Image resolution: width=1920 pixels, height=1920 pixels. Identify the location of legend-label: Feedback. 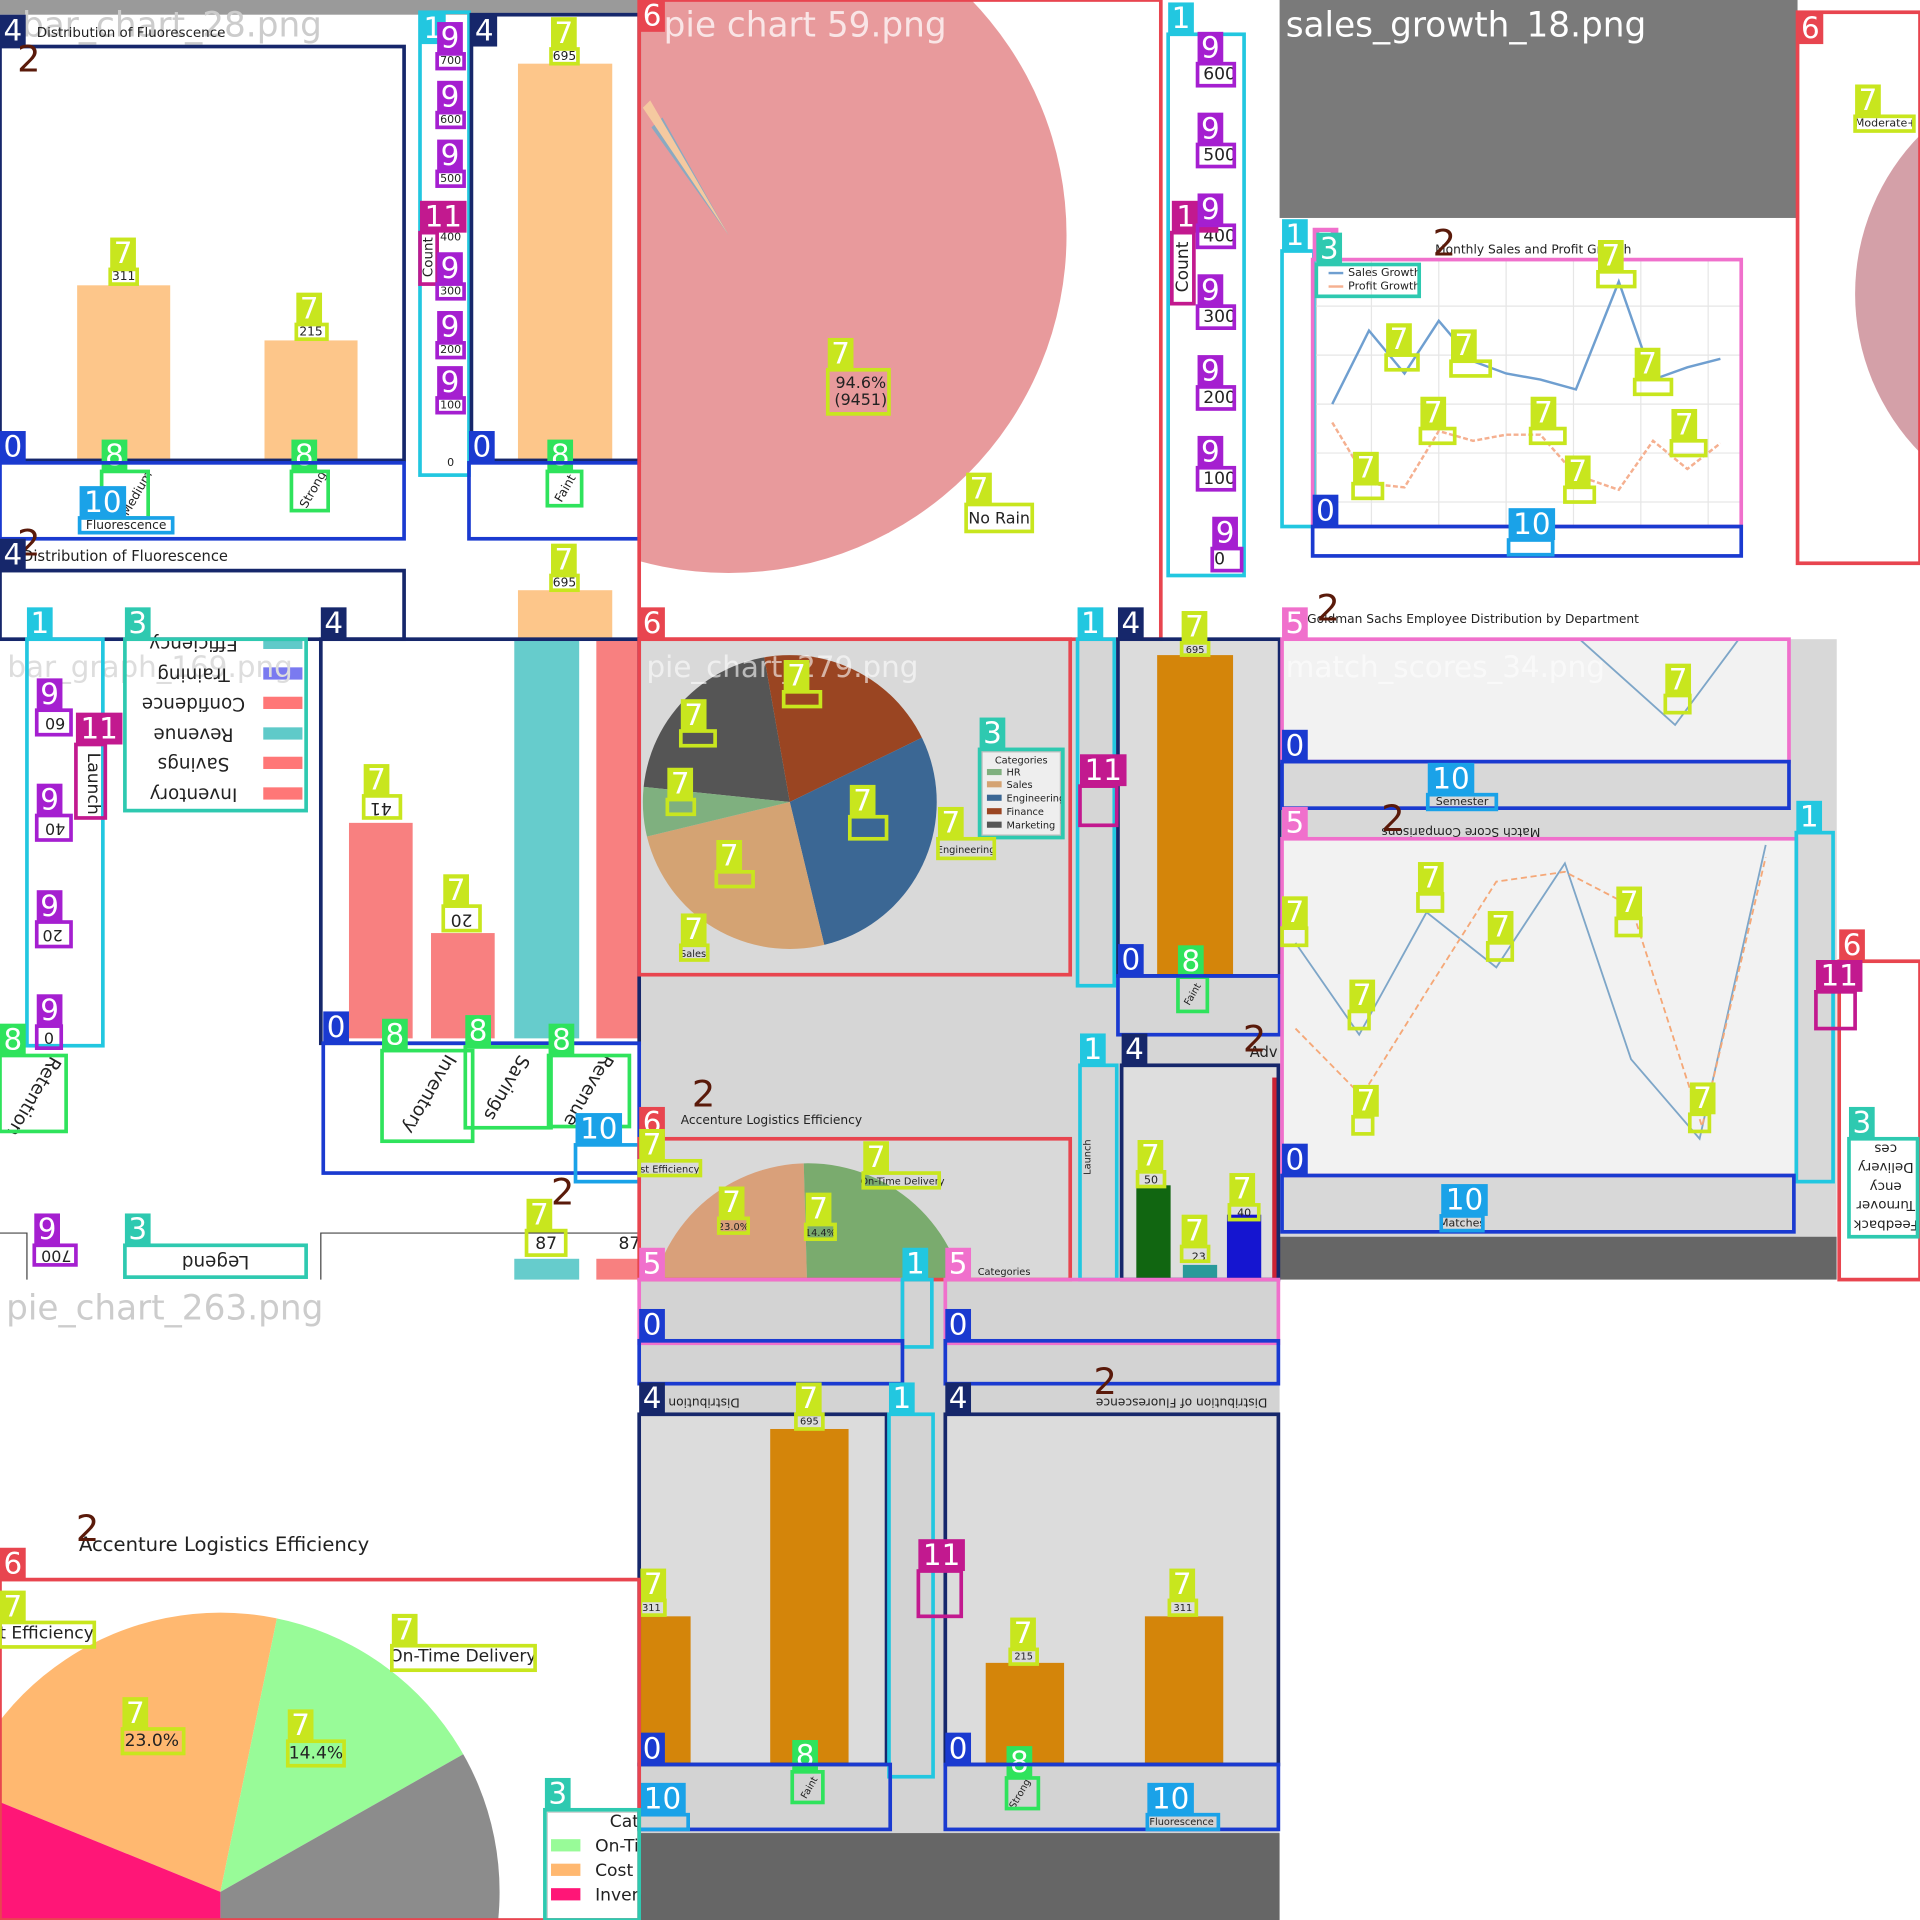
(1885, 1223).